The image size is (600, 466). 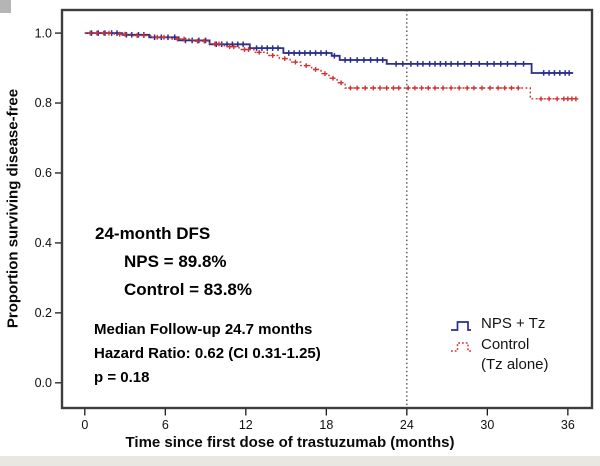 What do you see at coordinates (487, 425) in the screenshot?
I see `x-tick-label: 30` at bounding box center [487, 425].